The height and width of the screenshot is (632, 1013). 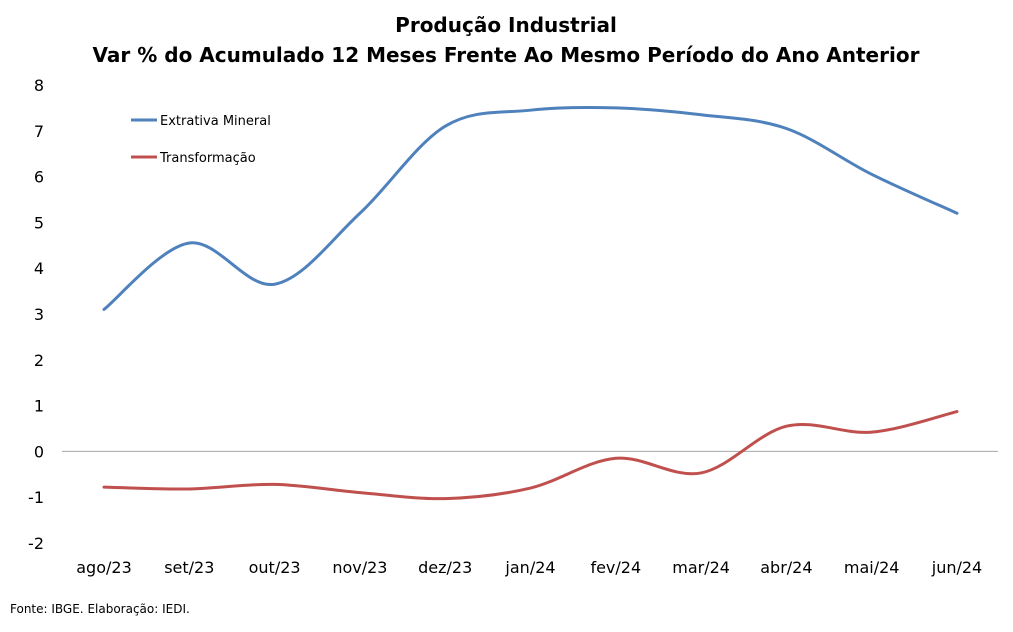 What do you see at coordinates (189, 567) in the screenshot?
I see `x-tick-label: set/23` at bounding box center [189, 567].